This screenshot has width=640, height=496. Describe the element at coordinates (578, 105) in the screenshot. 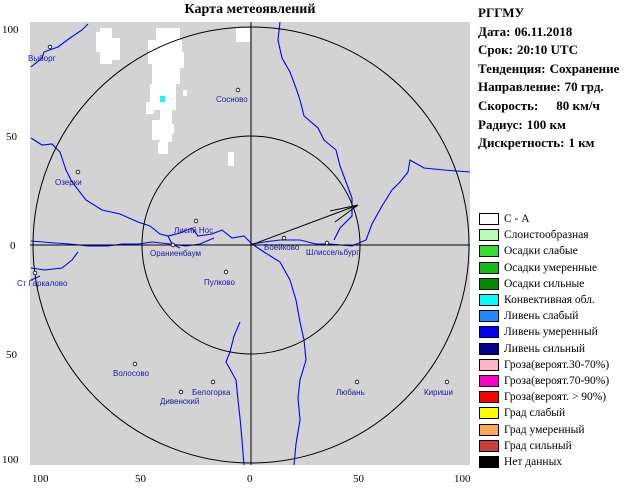

I see `speed-value: 80 км/ч` at that location.